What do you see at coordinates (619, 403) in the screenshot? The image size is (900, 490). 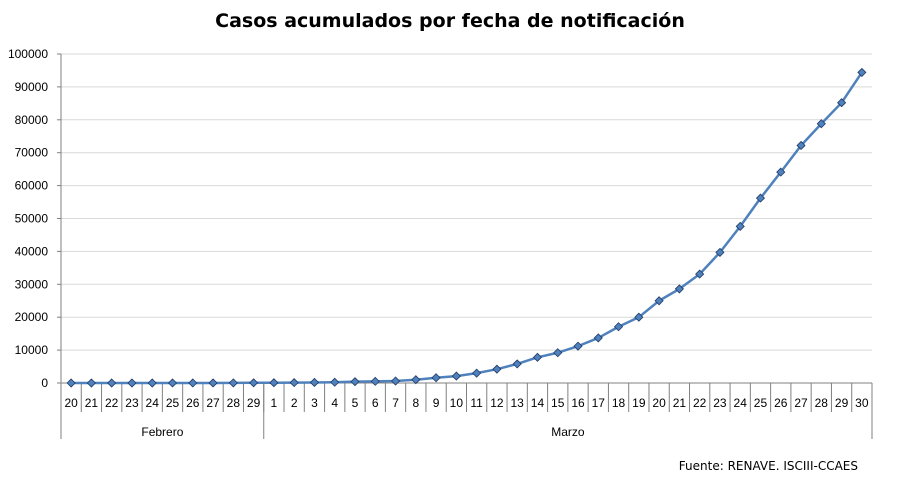 I see `x-tick-label: 18` at bounding box center [619, 403].